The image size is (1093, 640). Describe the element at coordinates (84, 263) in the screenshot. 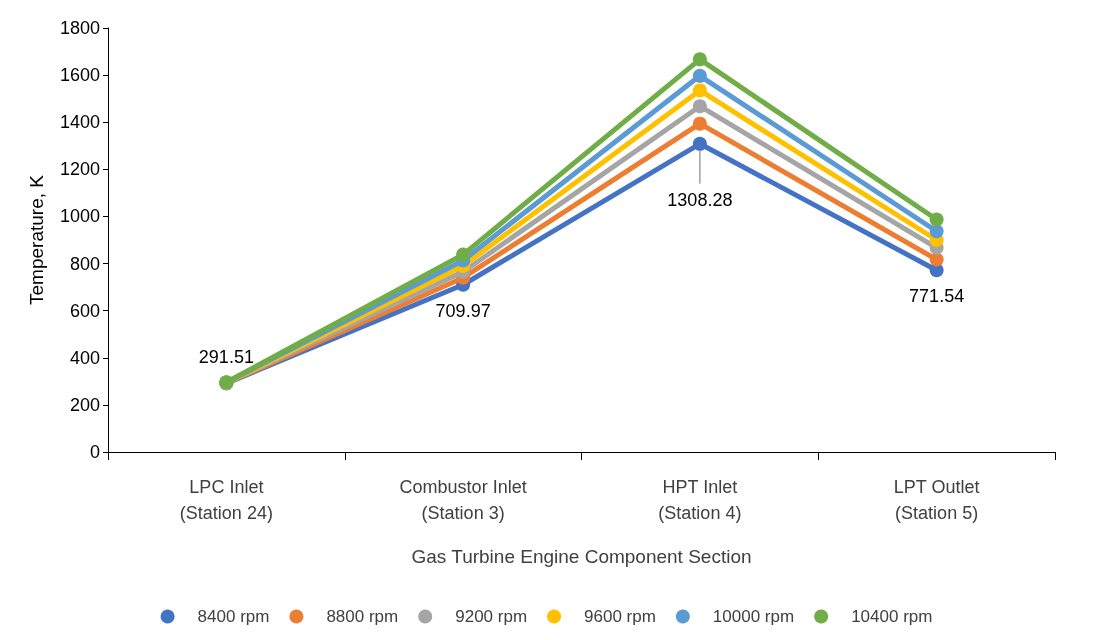

I see `y-tick-label: 800` at that location.